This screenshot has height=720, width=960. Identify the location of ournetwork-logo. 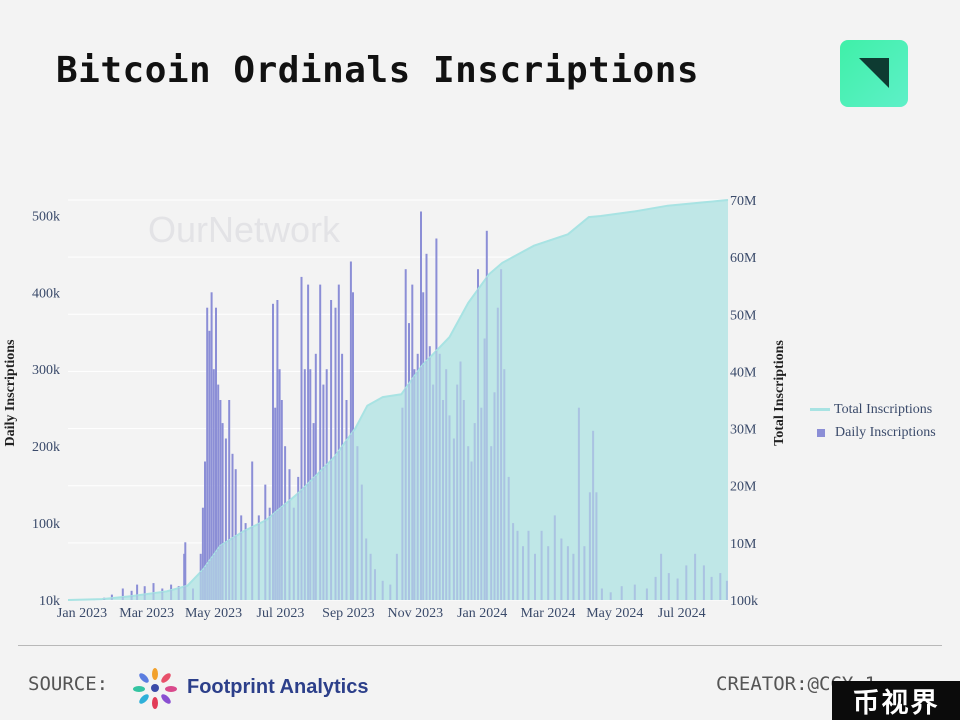
(874, 73).